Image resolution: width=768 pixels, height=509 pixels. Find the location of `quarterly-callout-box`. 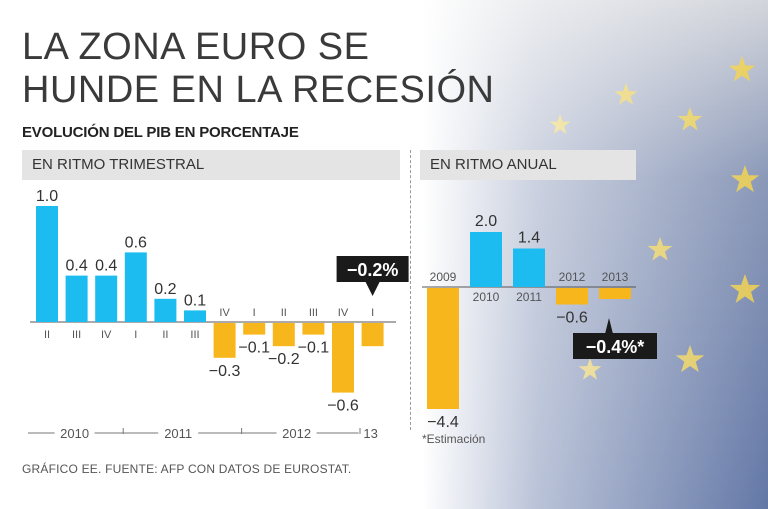

quarterly-callout-box is located at coordinates (372, 269).